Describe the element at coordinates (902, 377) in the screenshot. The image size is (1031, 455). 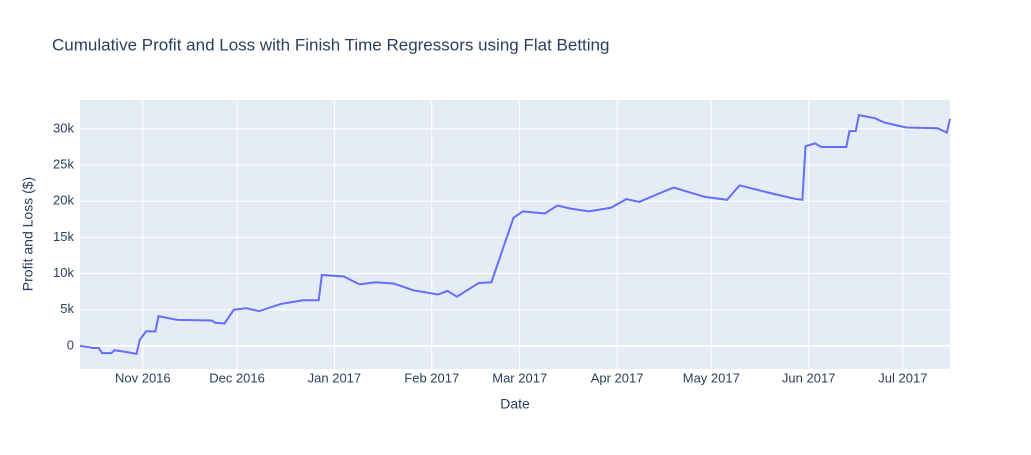
I see `x-tick-label: Jul 2017` at that location.